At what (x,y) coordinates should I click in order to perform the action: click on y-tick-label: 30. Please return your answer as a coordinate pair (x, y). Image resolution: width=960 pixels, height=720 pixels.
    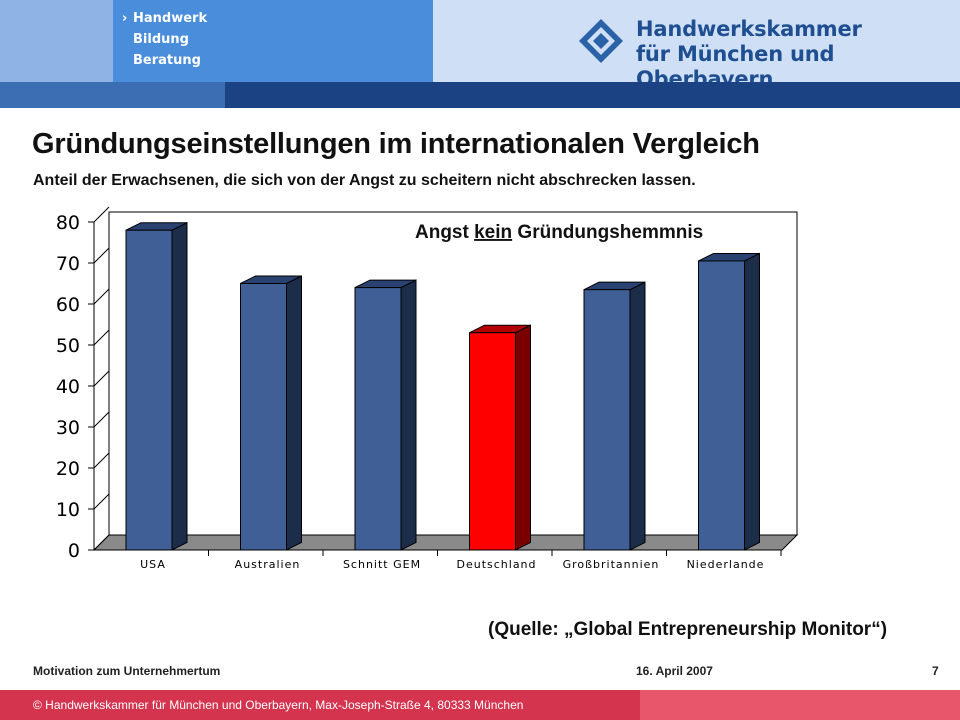
    Looking at the image, I should click on (68, 428).